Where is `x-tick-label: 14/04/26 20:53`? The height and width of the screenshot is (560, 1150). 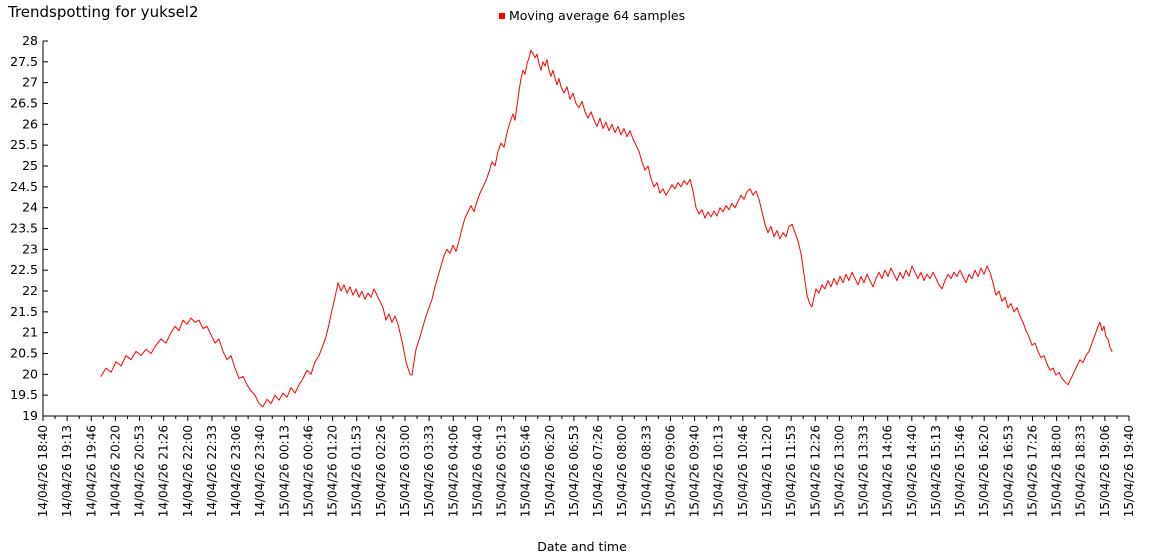 x-tick-label: 14/04/26 20:53 is located at coordinates (140, 471).